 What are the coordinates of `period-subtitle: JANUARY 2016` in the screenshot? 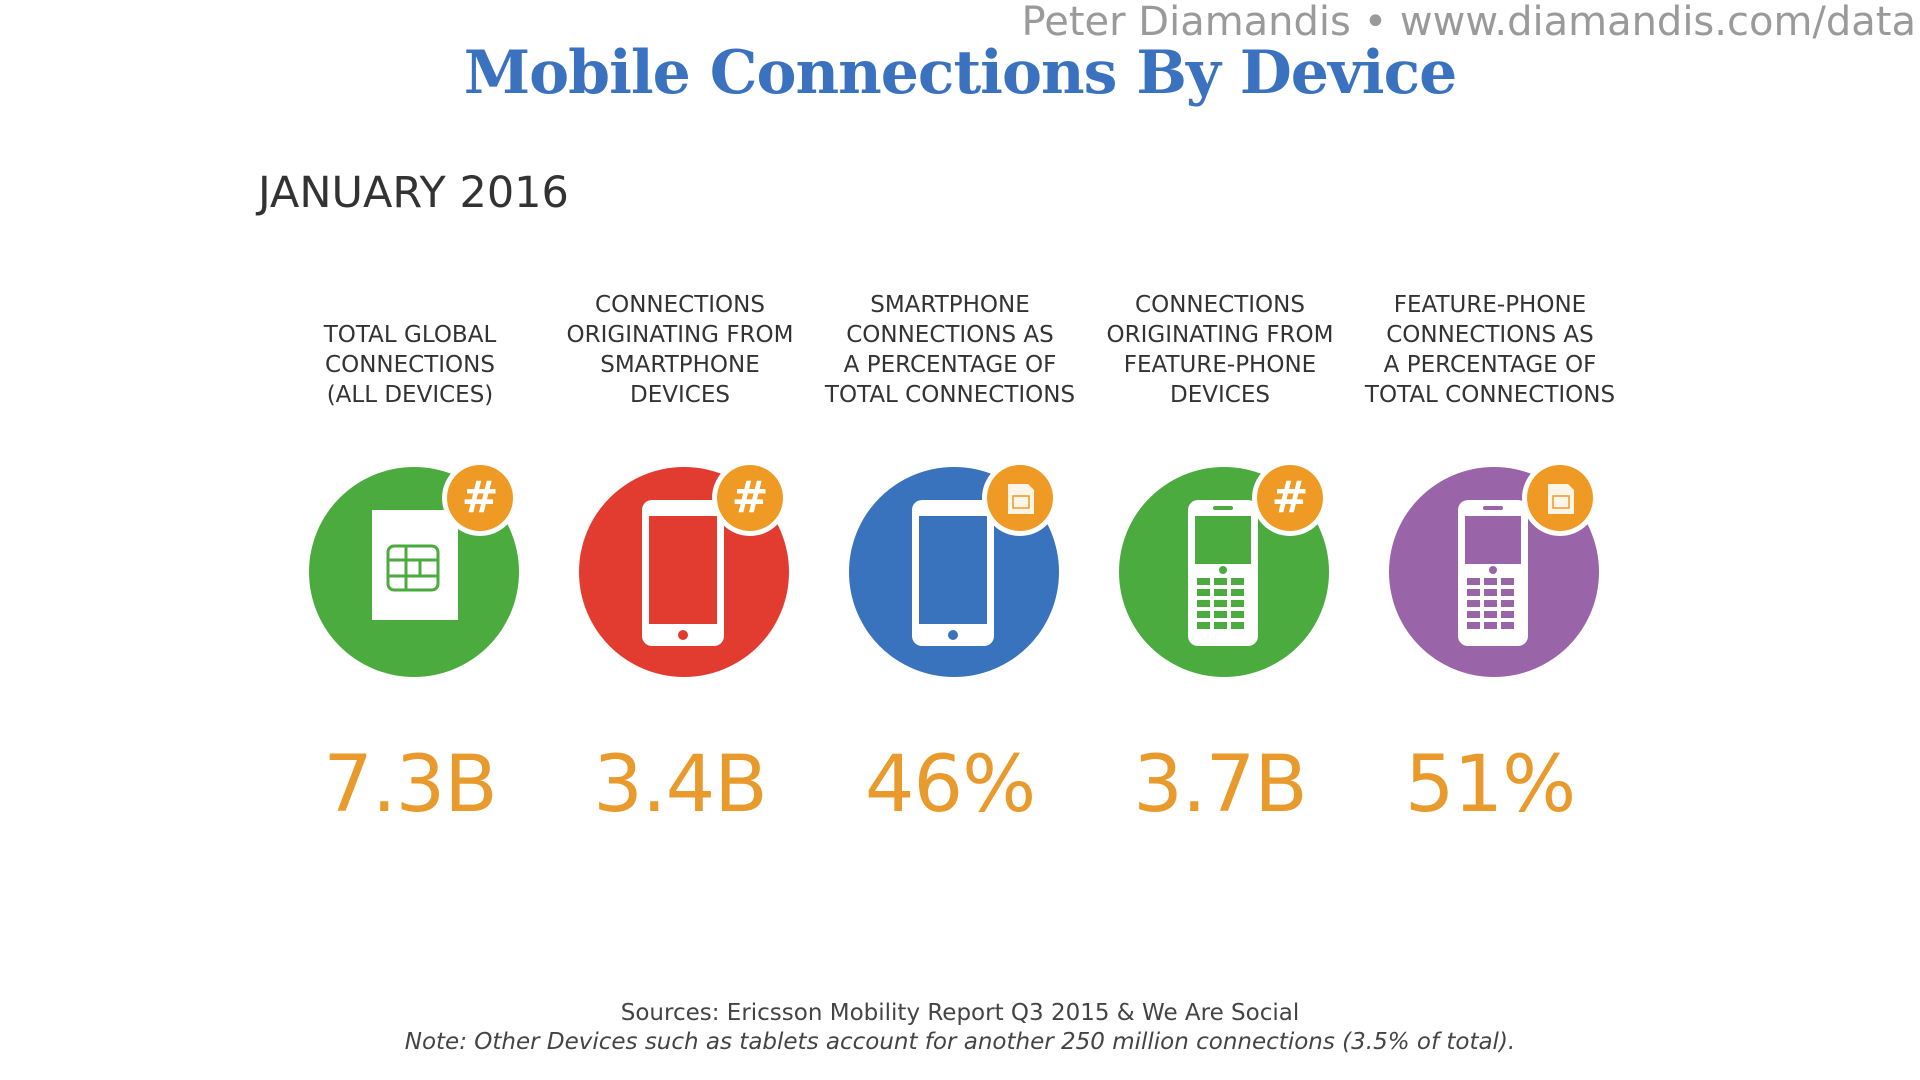 It's located at (413, 193).